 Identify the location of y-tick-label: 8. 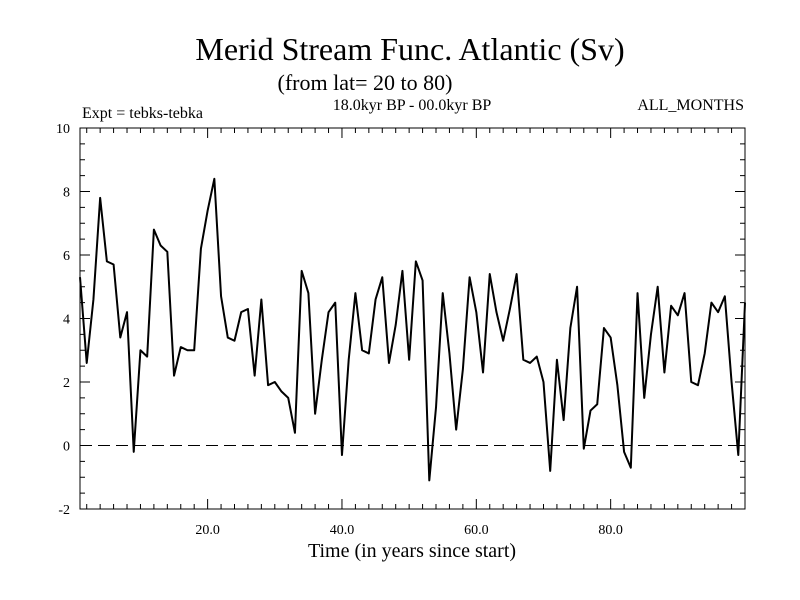
(66, 193).